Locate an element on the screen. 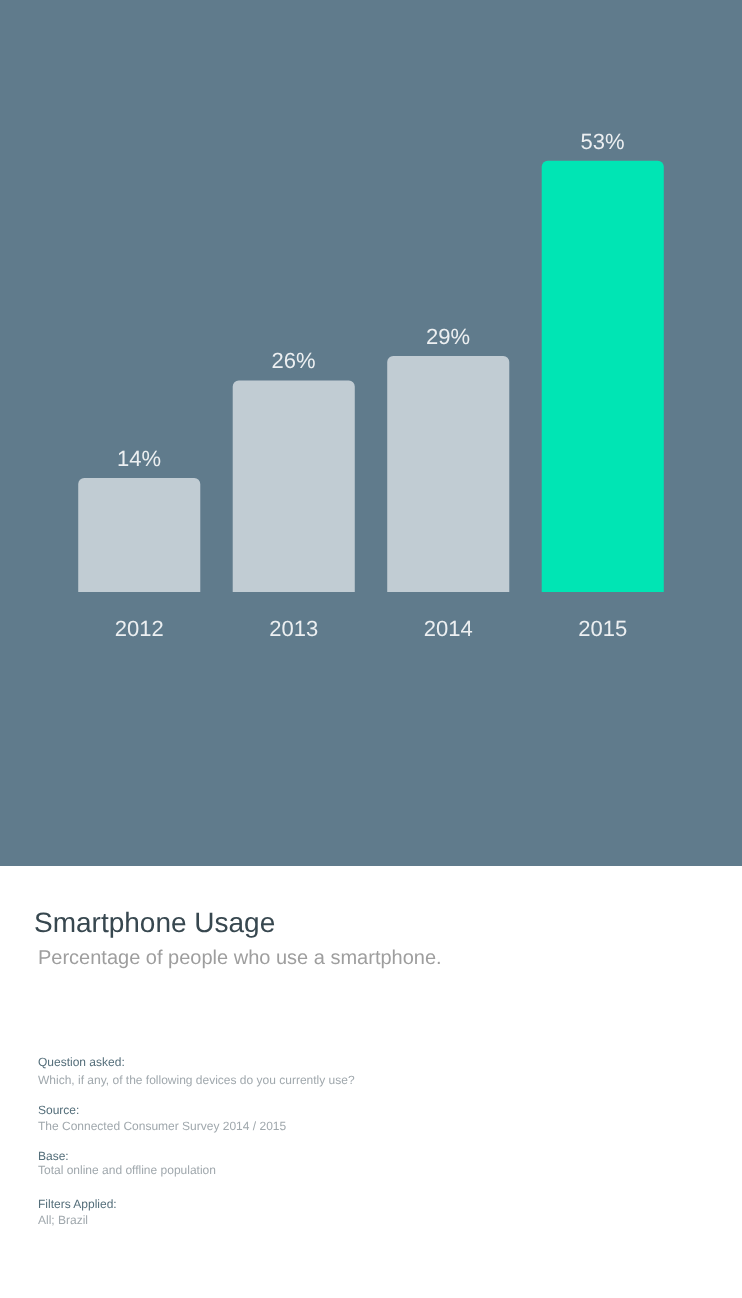 Image resolution: width=742 pixels, height=1298 pixels. data-label: 53% is located at coordinates (602, 142).